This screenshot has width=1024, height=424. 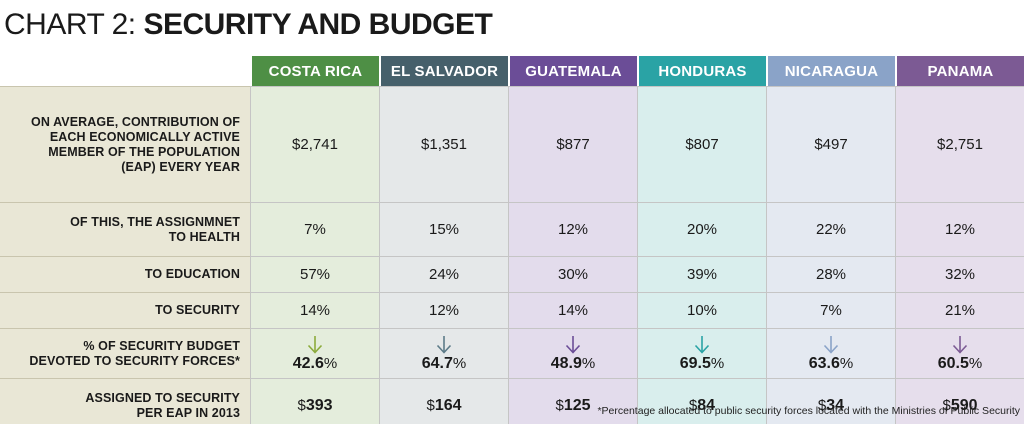 What do you see at coordinates (135, 121) in the screenshot?
I see `row-label-line: ON AVERAGE, CONTRIBUTION OF` at bounding box center [135, 121].